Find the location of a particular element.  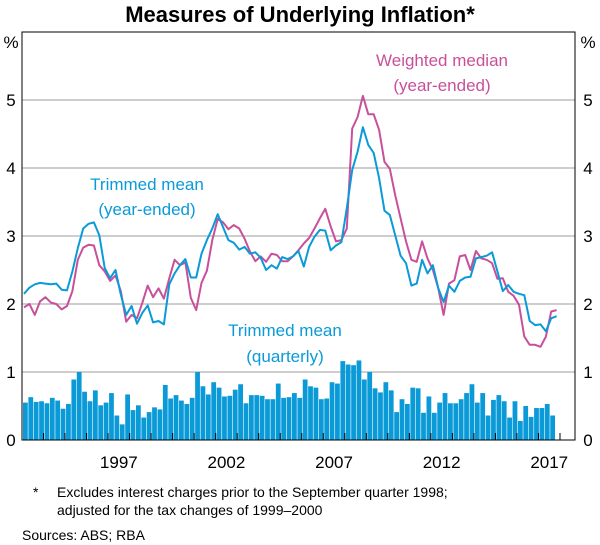

y-tick-label-right: 3 is located at coordinates (587, 236).